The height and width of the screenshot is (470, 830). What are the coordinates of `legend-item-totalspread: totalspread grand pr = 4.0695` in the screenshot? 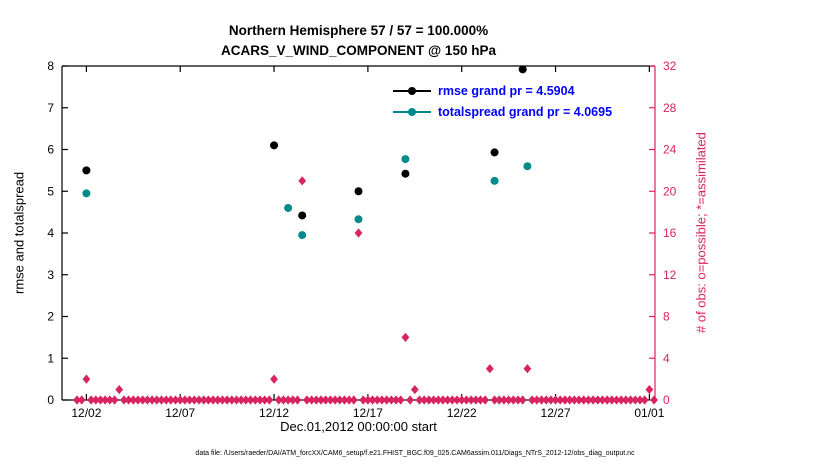 It's located at (502, 111).